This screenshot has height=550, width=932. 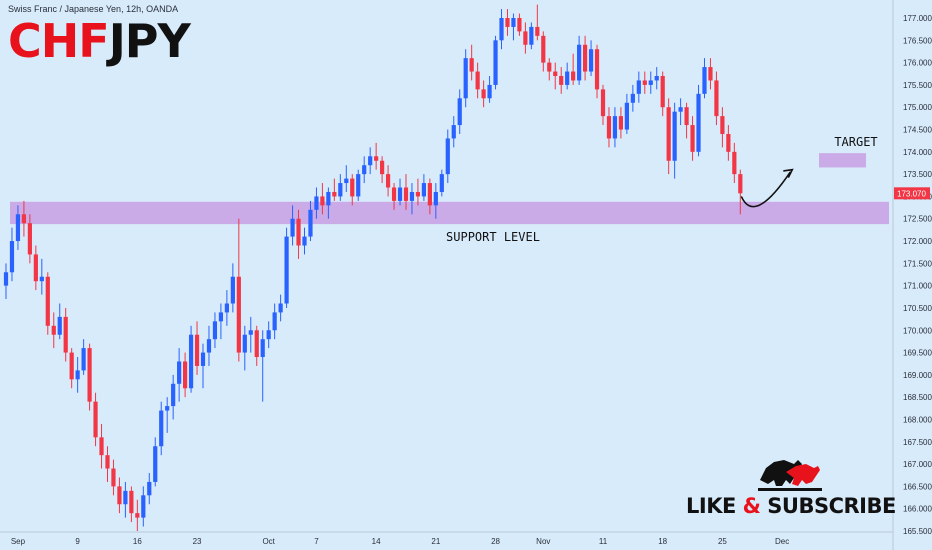 I want to click on last-price-badge: 173.070, so click(x=912, y=193).